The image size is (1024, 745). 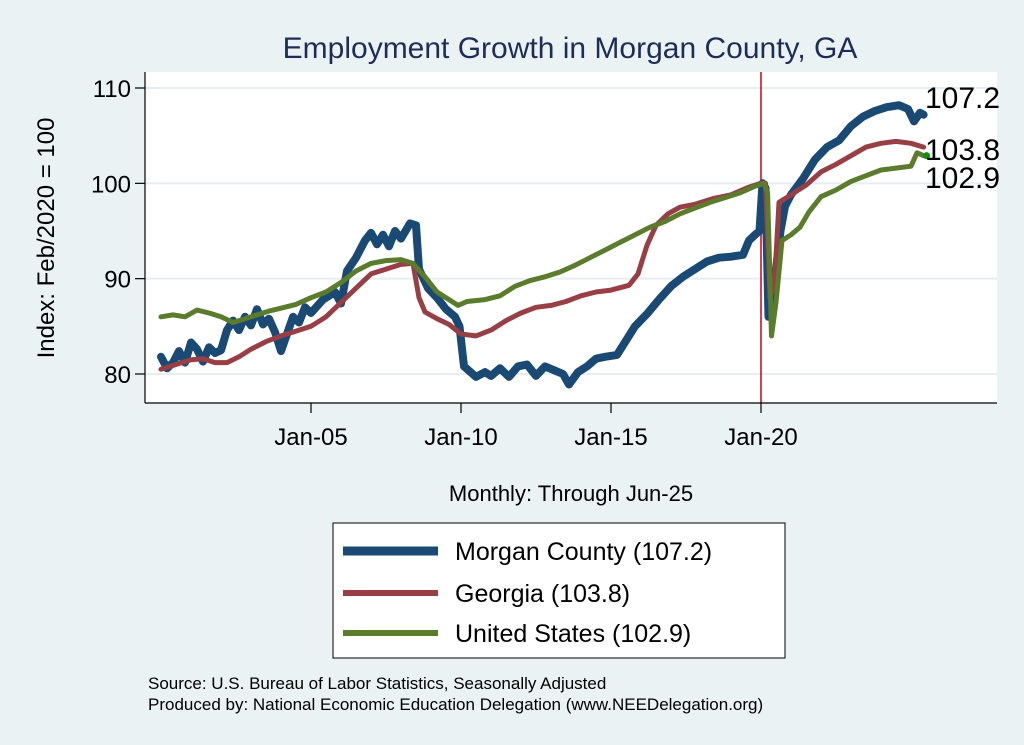 What do you see at coordinates (571, 493) in the screenshot?
I see `x-axis-title: Monthly: Through Jun-25` at bounding box center [571, 493].